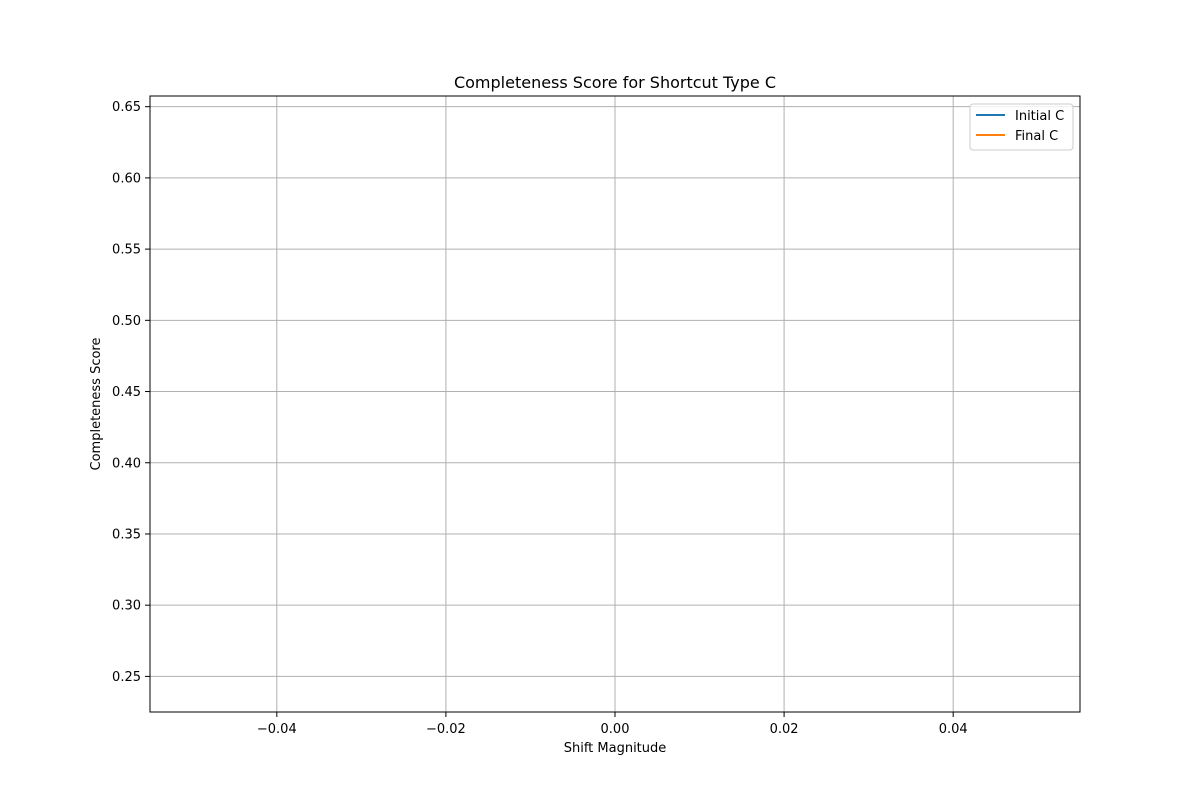 This screenshot has width=1200, height=800. What do you see at coordinates (96, 404) in the screenshot?
I see `y-axis-label: Completeness Score` at bounding box center [96, 404].